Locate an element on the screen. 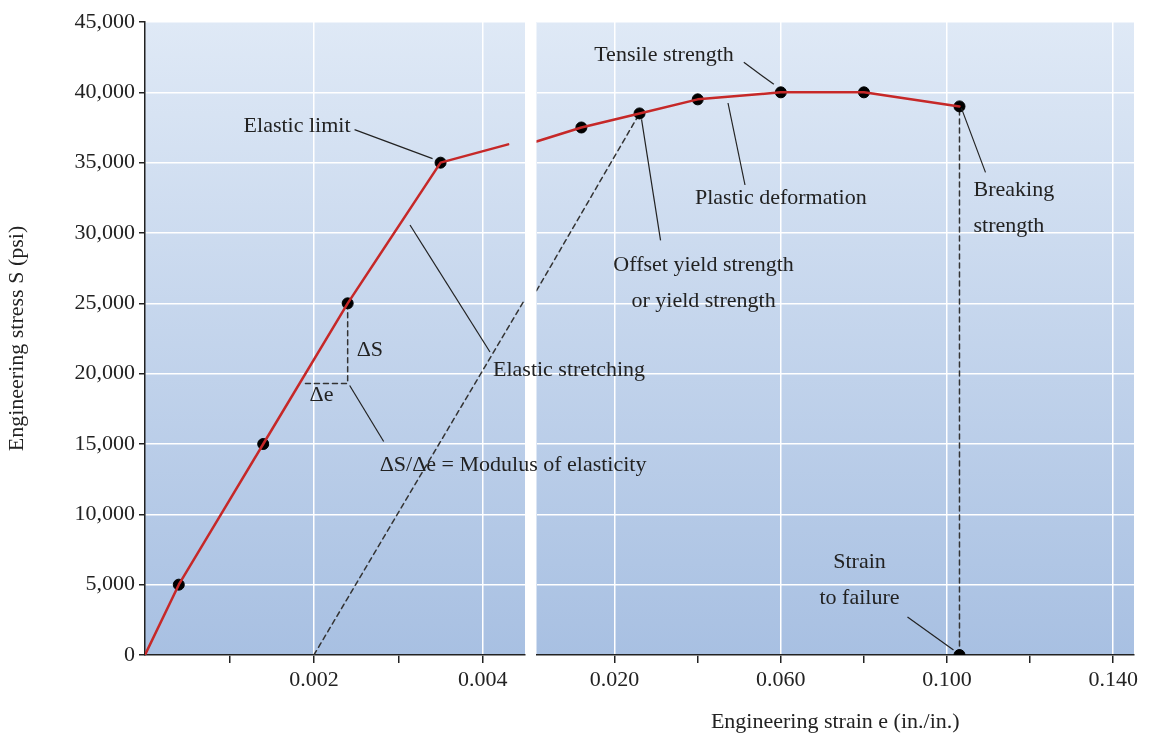  x-tick-label: 0.002 is located at coordinates (314, 678).